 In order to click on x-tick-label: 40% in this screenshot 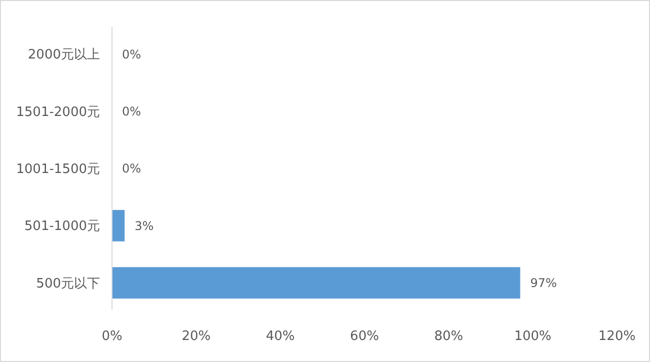, I will do `click(280, 336)`.